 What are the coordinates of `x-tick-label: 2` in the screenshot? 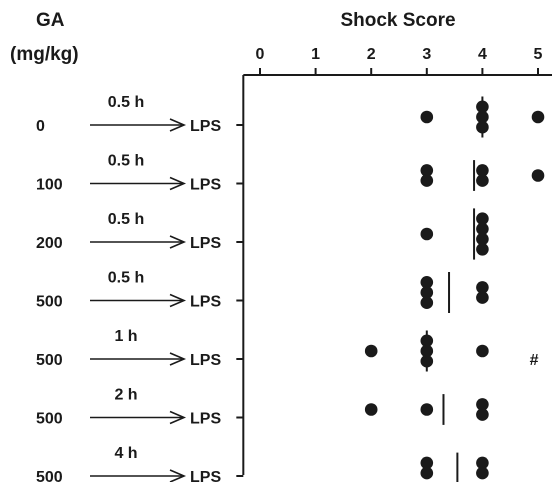 It's located at (371, 54).